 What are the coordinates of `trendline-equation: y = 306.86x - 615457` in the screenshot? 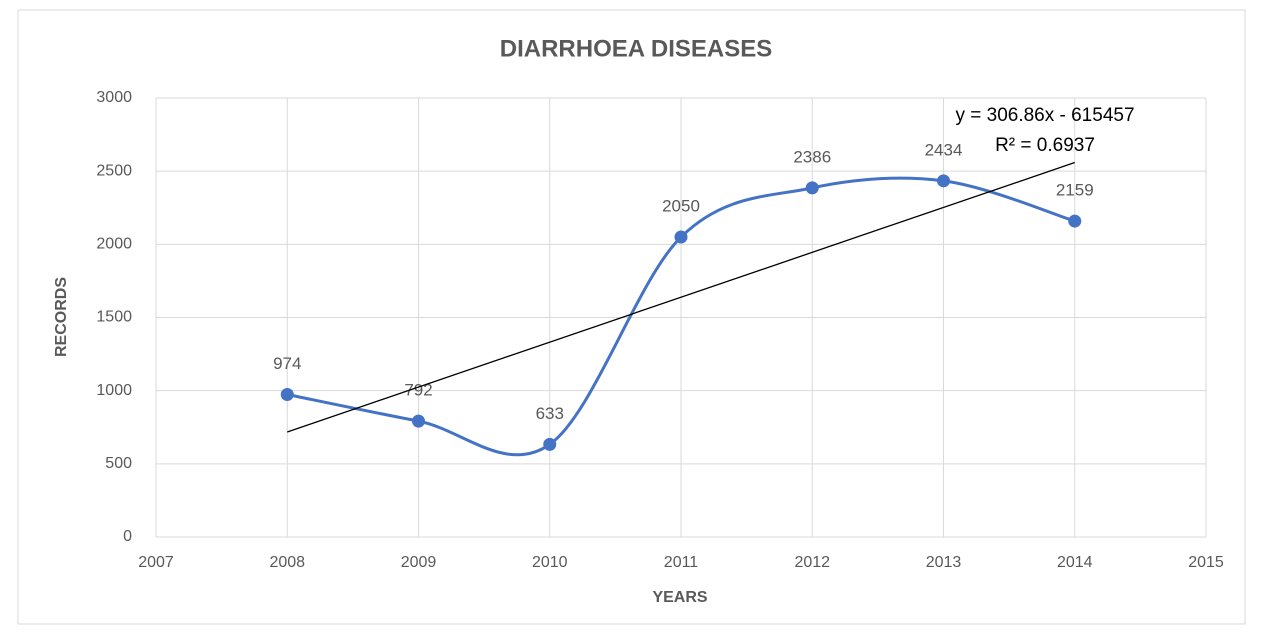 It's located at (1044, 115).